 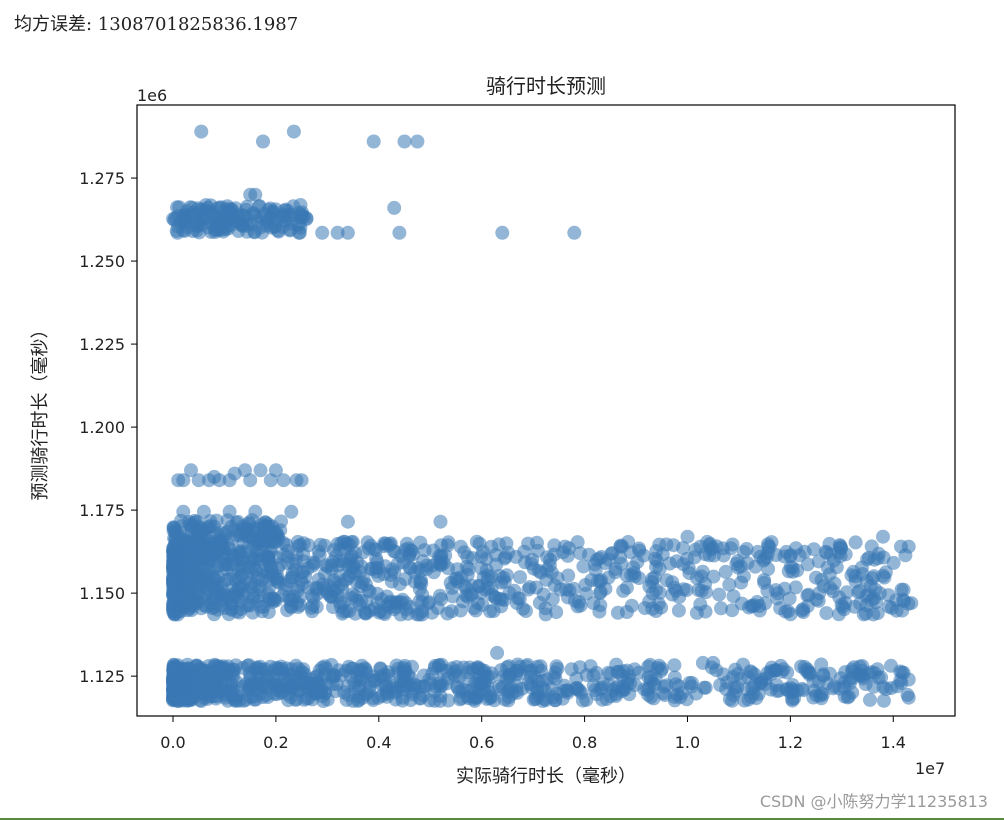 I want to click on x-axis-label: 实际骑行时长（毫秒）, so click(x=546, y=776).